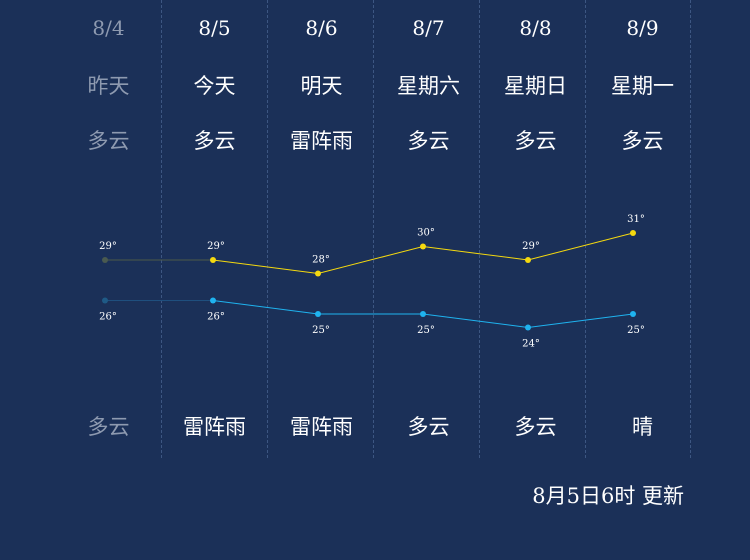 This screenshot has height=560, width=750. What do you see at coordinates (423, 253) in the screenshot?
I see `series-0-line` at bounding box center [423, 253].